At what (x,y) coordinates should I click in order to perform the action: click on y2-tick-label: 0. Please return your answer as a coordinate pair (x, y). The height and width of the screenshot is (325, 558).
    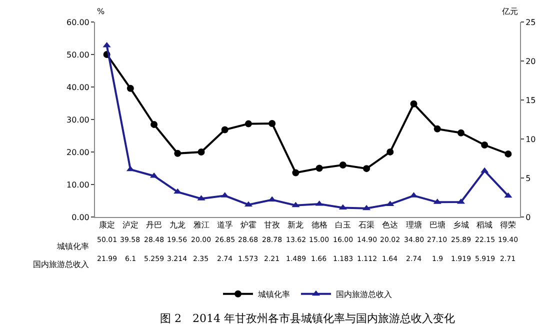
    Looking at the image, I should click on (528, 217).